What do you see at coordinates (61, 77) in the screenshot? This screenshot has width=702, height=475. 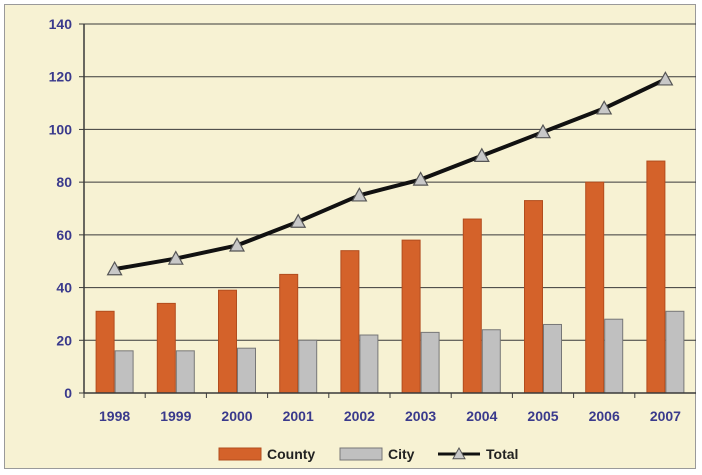 I see `y-tick-label: 120` at bounding box center [61, 77].